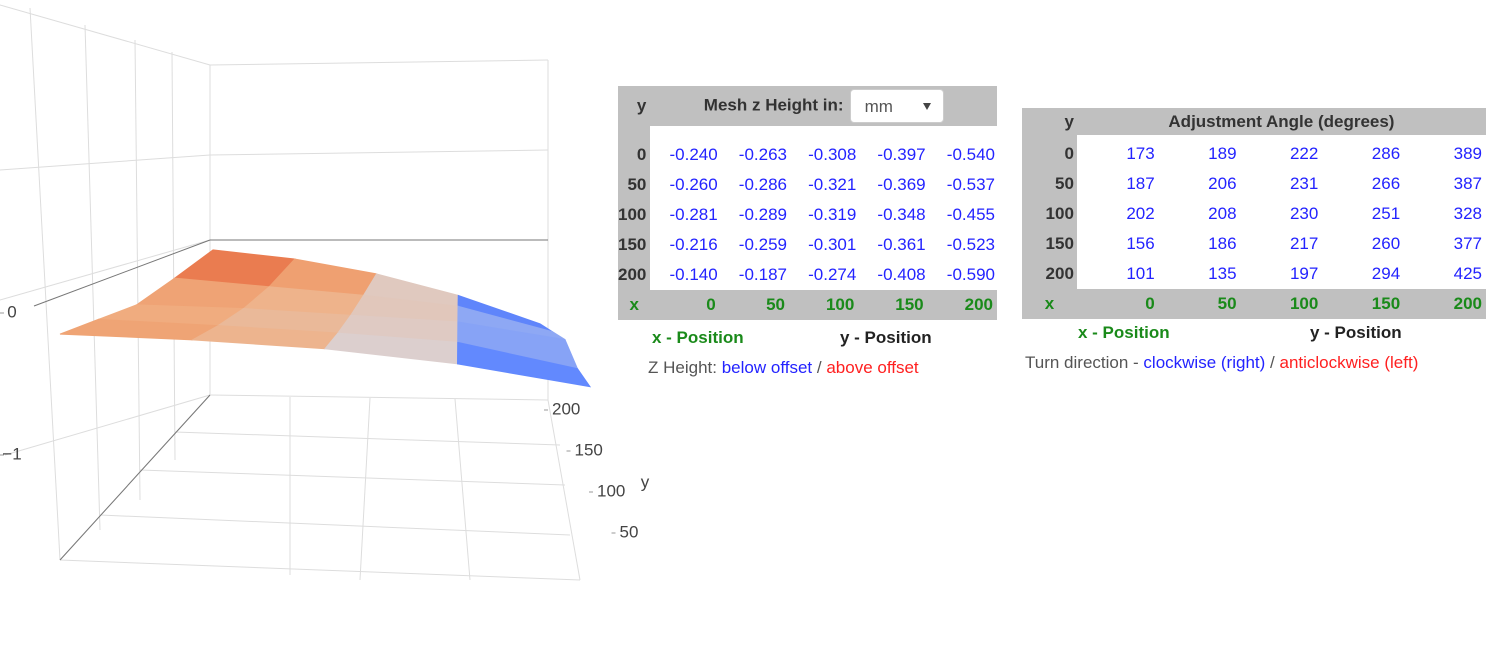  Describe the element at coordinates (1140, 183) in the screenshot. I see `cell: 187` at that location.